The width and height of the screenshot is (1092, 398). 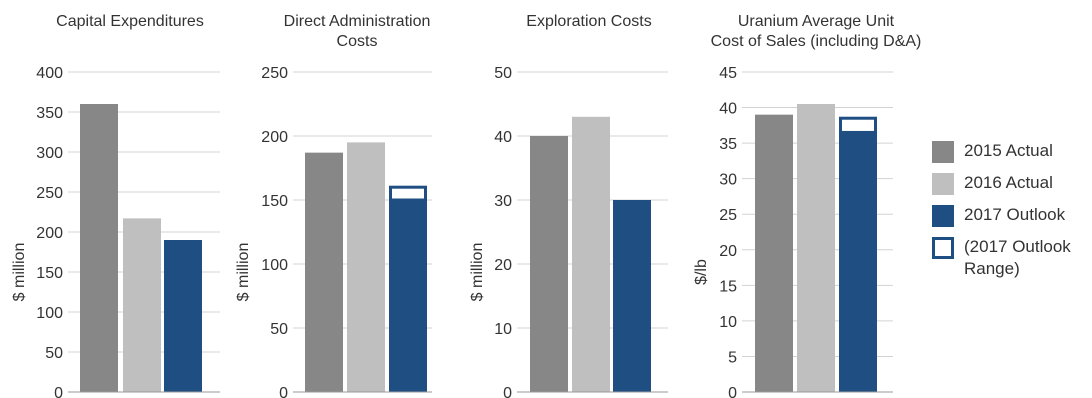 What do you see at coordinates (130, 21) in the screenshot?
I see `chart-title: Capital Expenditures` at bounding box center [130, 21].